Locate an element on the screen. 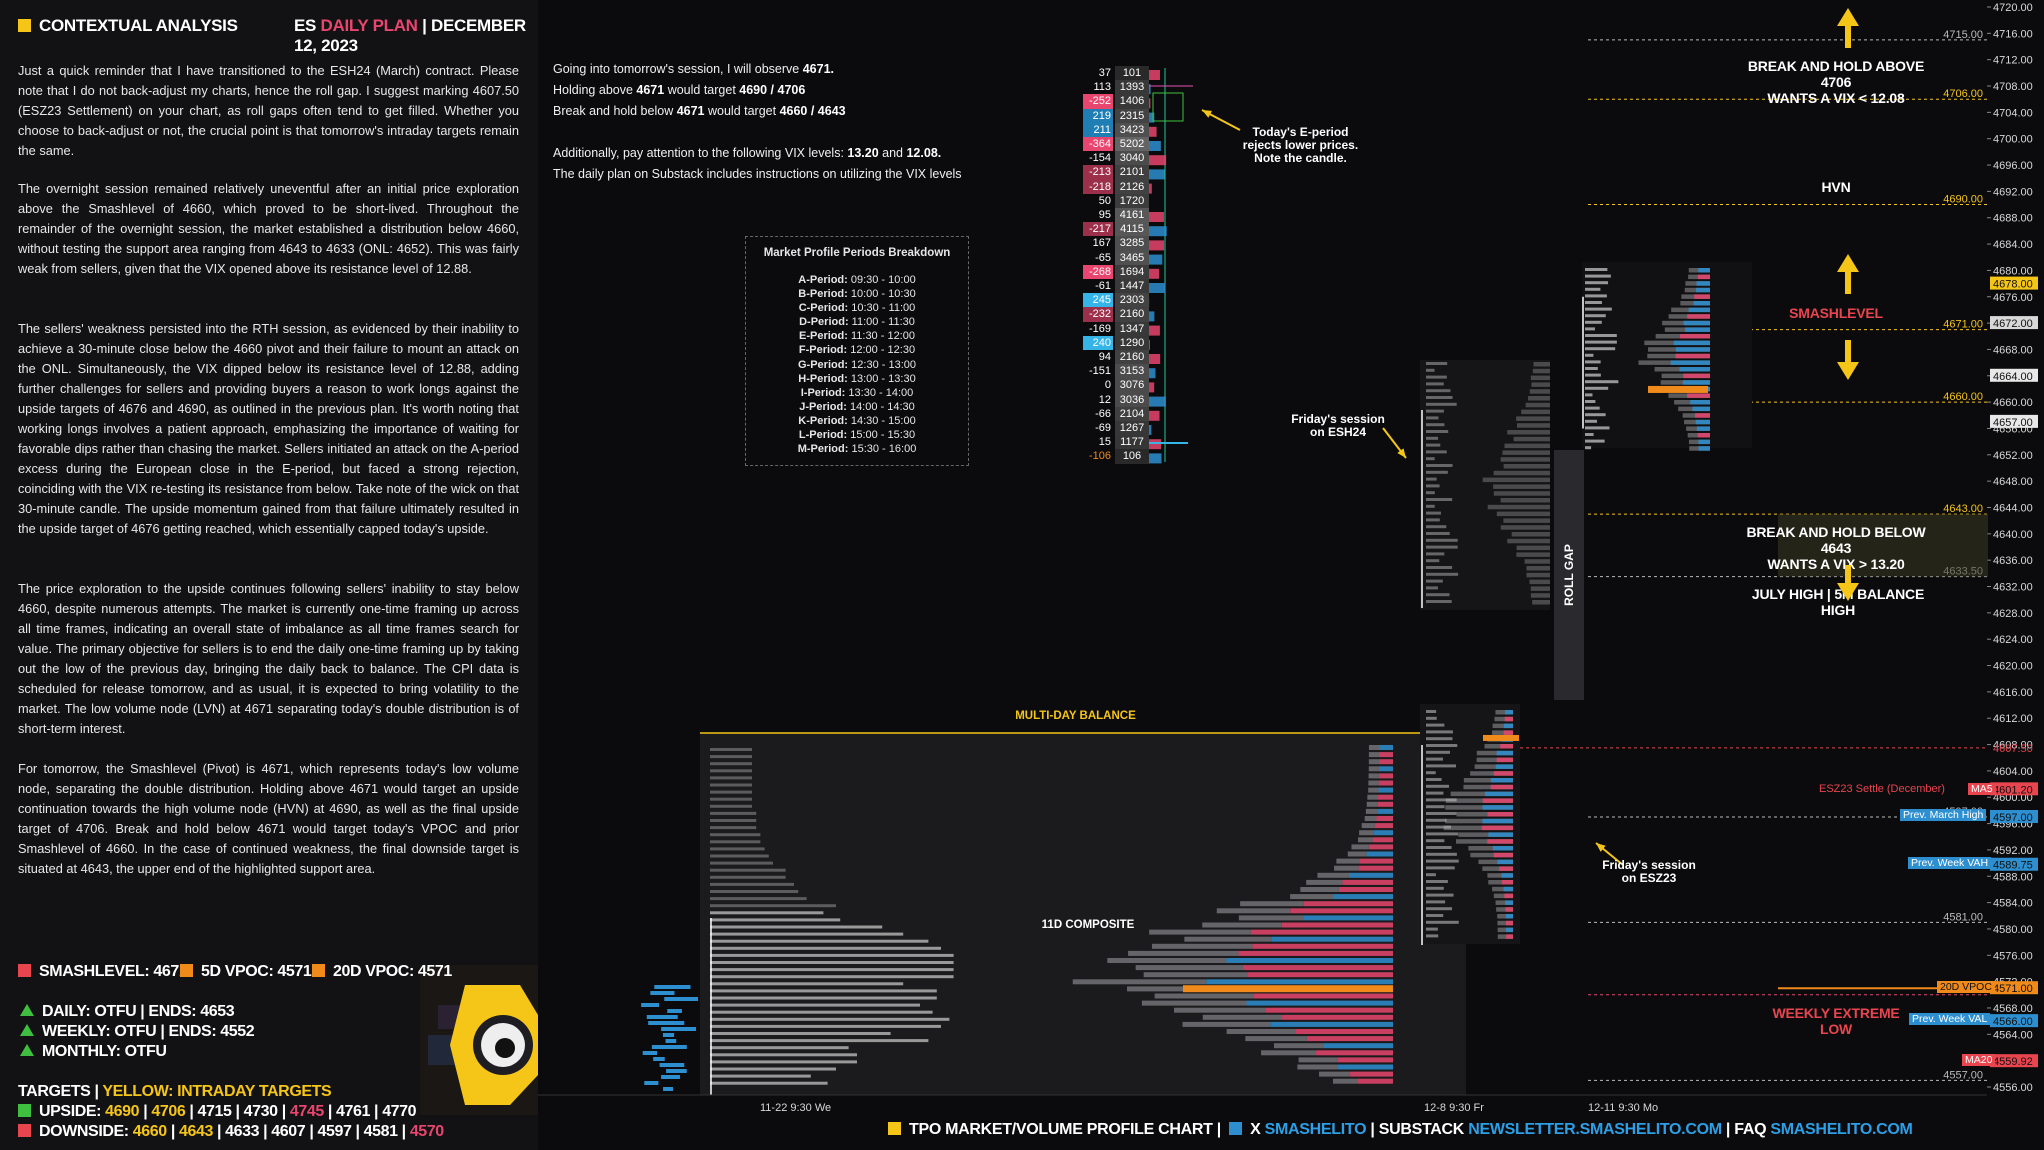 The width and height of the screenshot is (2044, 1150). red-square-icon is located at coordinates (24, 970).